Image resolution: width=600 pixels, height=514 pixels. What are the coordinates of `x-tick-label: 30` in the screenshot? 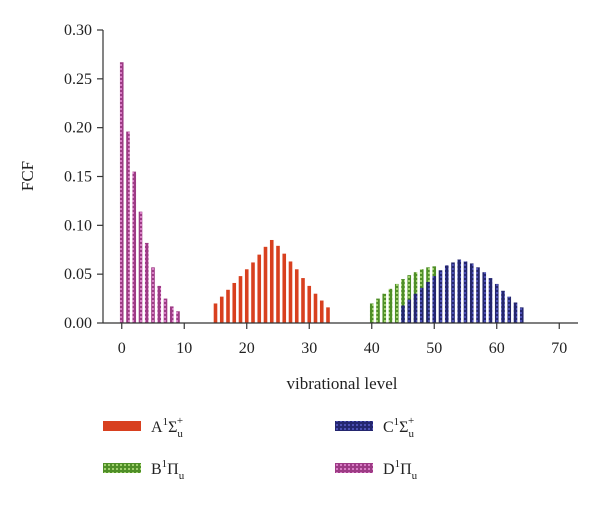 It's located at (309, 348).